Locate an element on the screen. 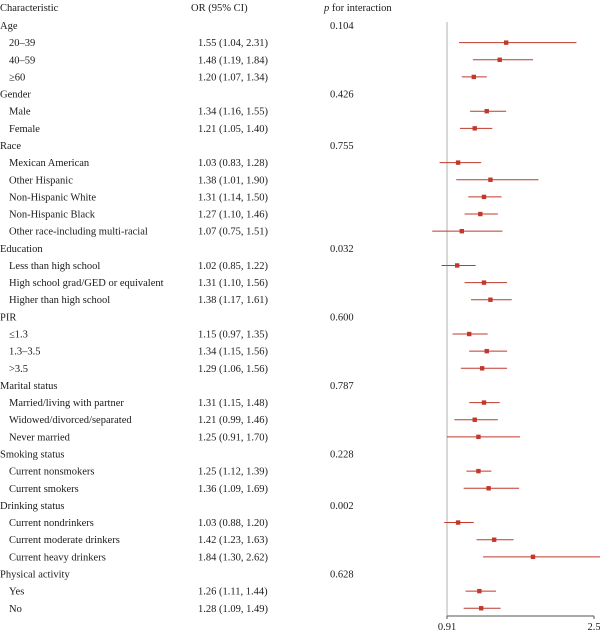 This screenshot has height=631, width=600. or-ci-value: 1.38 (1.17, 1.61) is located at coordinates (233, 300).